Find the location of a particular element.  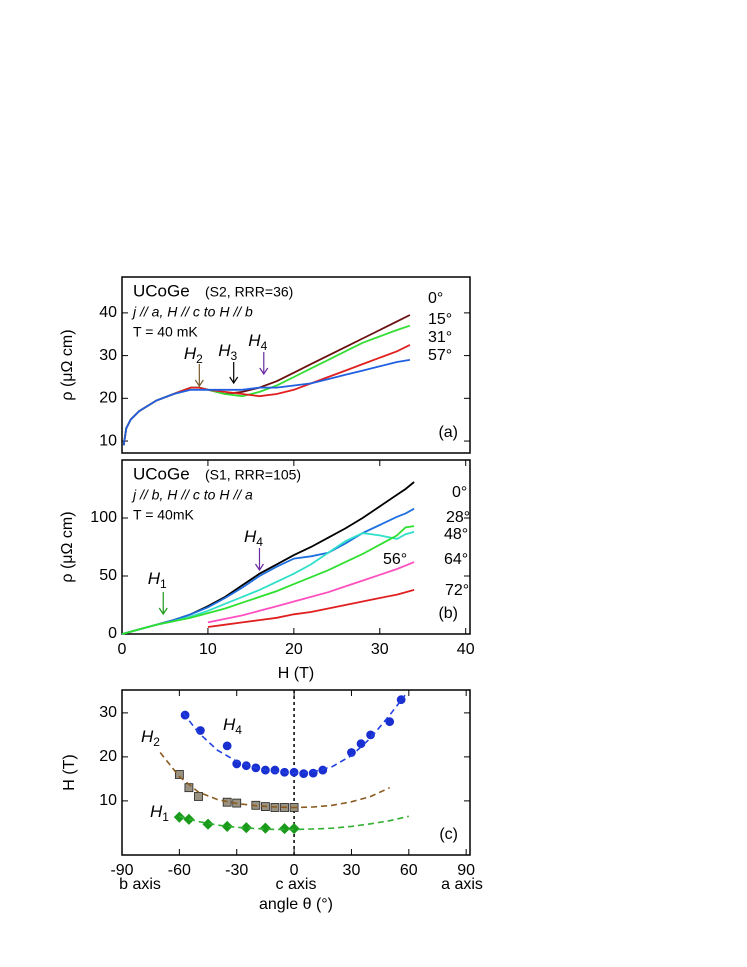

sample-note: (S2, RRR=36) is located at coordinates (249, 292).